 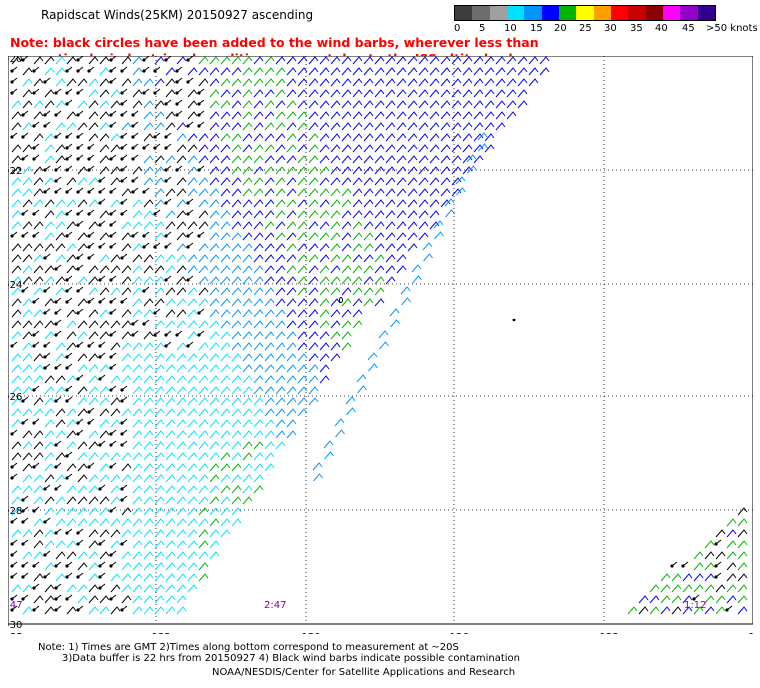 What do you see at coordinates (464, 13) in the screenshot?
I see `legend-swatch` at bounding box center [464, 13].